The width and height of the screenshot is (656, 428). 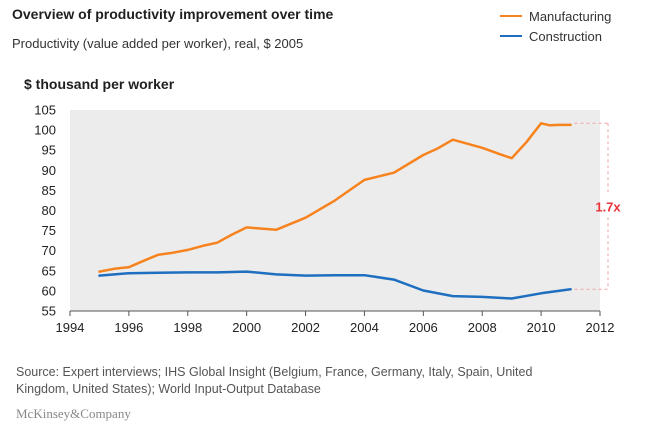 I want to click on legend-swatch-construction, so click(x=511, y=36).